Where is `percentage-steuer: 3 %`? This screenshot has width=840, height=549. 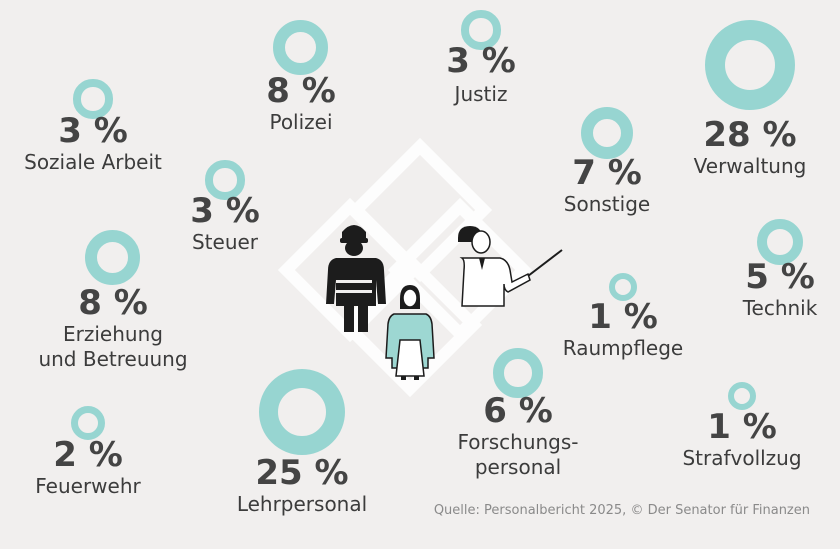 percentage-steuer: 3 % is located at coordinates (225, 211).